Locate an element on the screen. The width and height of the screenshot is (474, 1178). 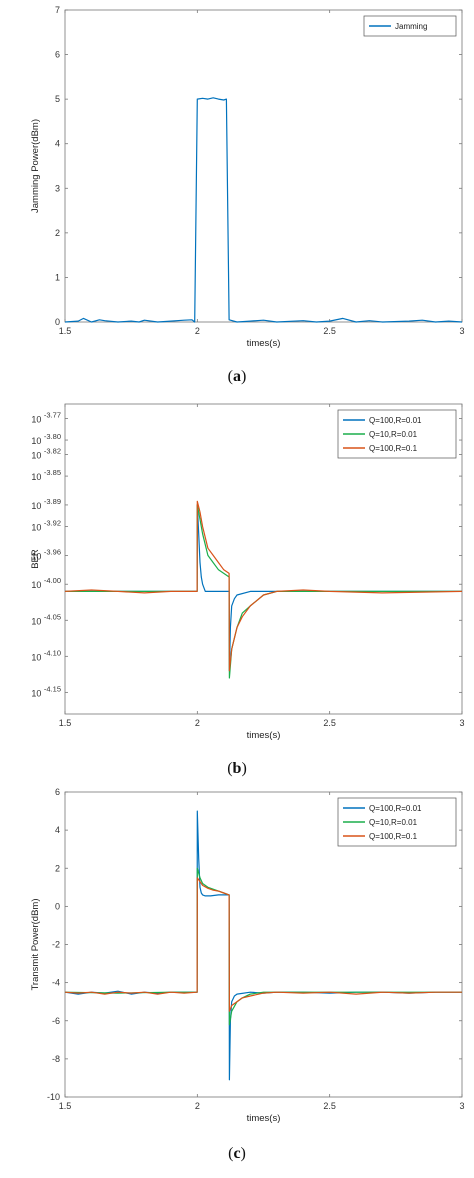
y-axis-label: BER is located at coordinates (35, 559).